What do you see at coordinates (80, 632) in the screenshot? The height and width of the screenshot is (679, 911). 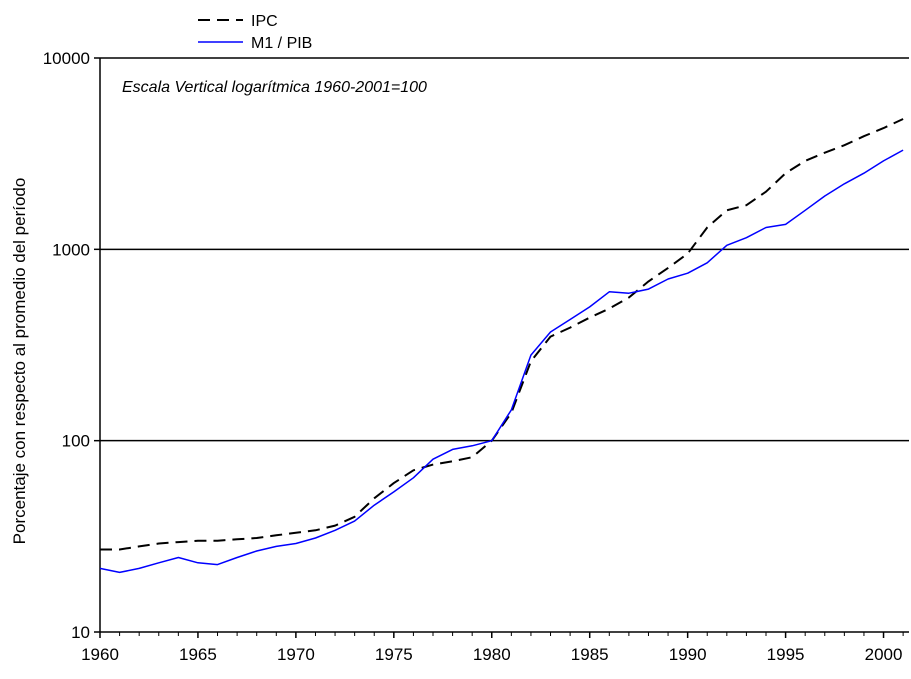 I see `y-tick-label: 10` at bounding box center [80, 632].